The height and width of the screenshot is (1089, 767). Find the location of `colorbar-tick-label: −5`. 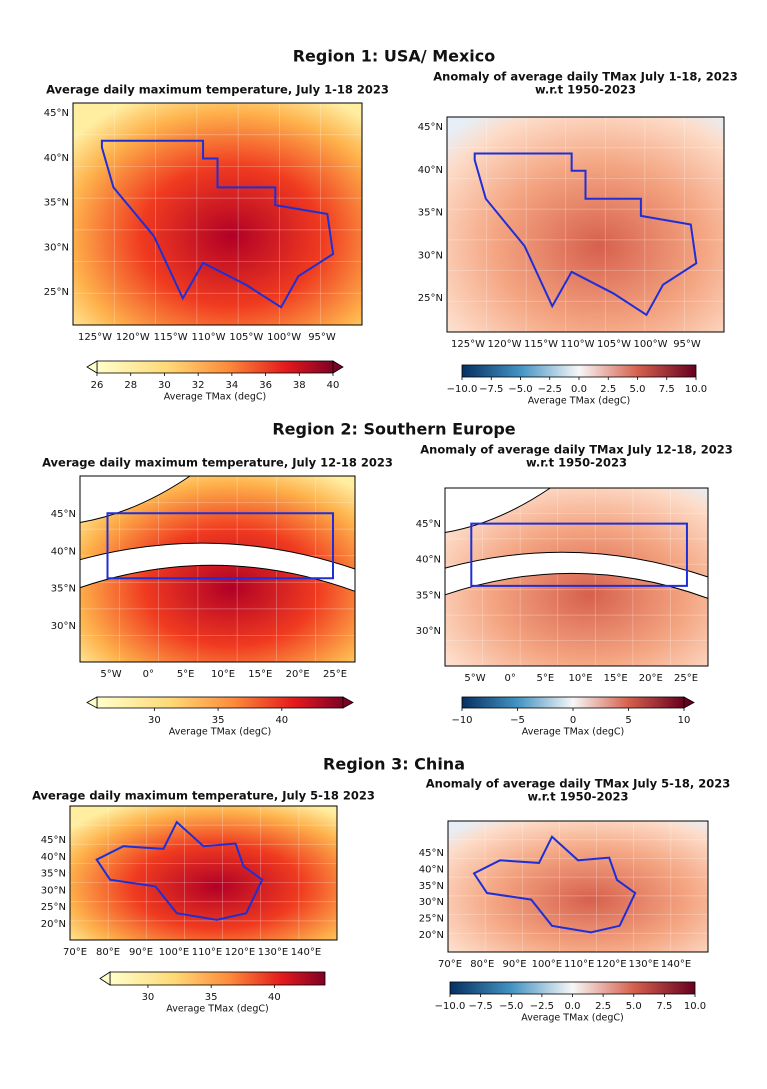

colorbar-tick-label: −5 is located at coordinates (517, 720).